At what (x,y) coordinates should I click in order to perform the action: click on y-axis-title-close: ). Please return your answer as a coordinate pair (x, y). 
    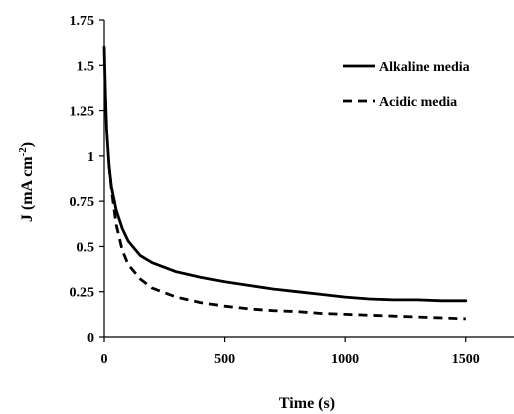
    Looking at the image, I should click on (27, 144).